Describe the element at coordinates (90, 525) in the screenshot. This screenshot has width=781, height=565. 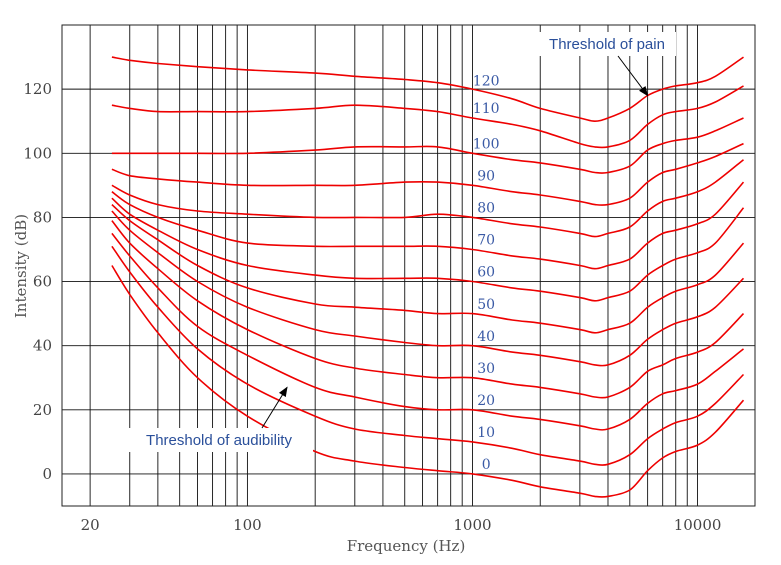
I see `x-tick-label: 20` at that location.